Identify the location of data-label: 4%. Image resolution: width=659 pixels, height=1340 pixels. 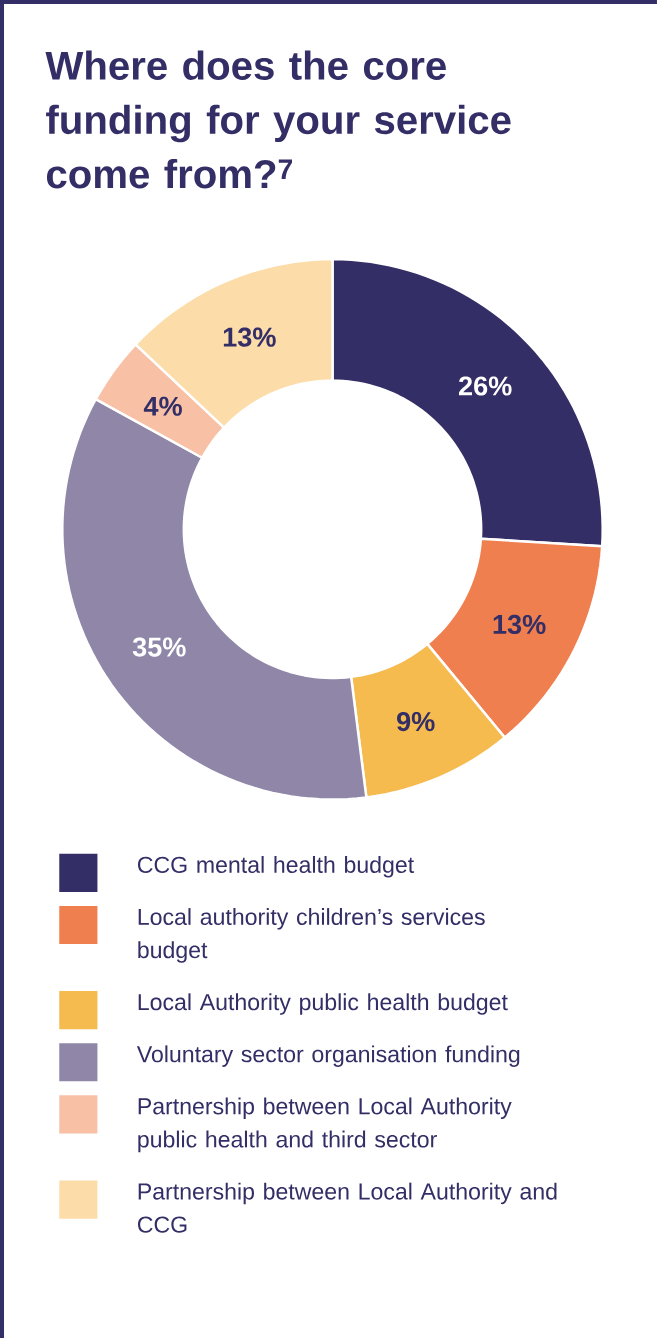
(162, 406).